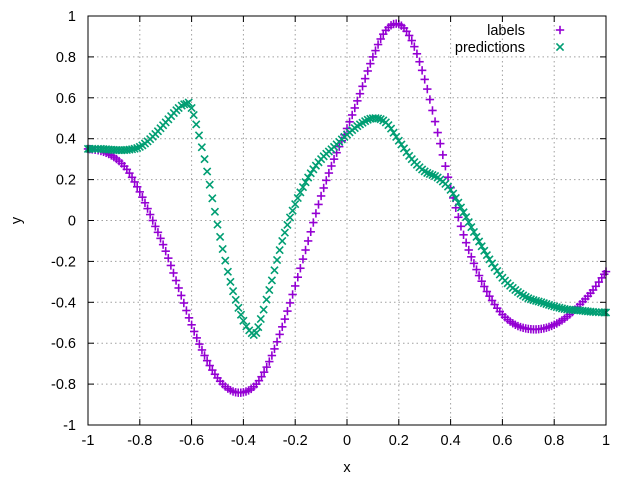 The image size is (640, 480). What do you see at coordinates (347, 468) in the screenshot?
I see `x-axis-label: x` at bounding box center [347, 468].